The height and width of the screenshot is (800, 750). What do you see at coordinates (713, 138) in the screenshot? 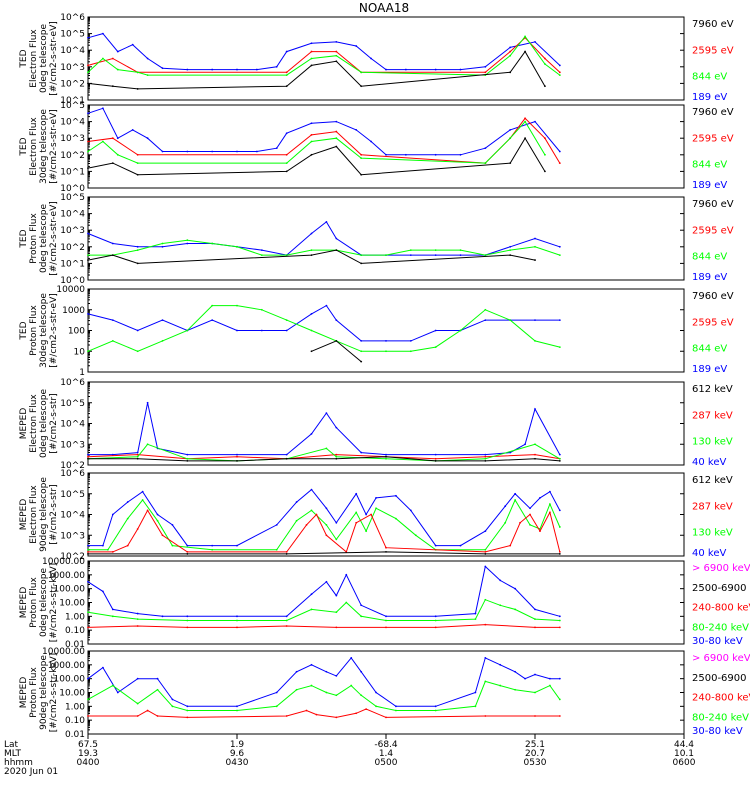
I see `legend-entry: 2595 eV` at bounding box center [713, 138].